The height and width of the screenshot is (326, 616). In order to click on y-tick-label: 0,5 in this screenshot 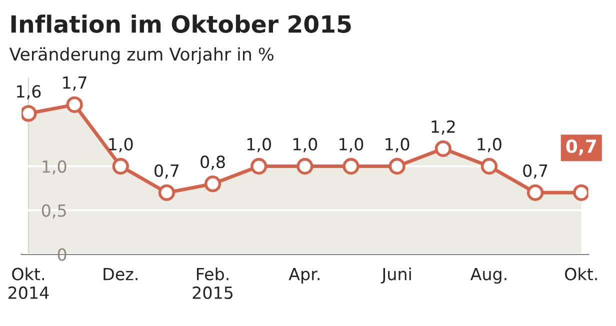, I will do `click(54, 211)`.